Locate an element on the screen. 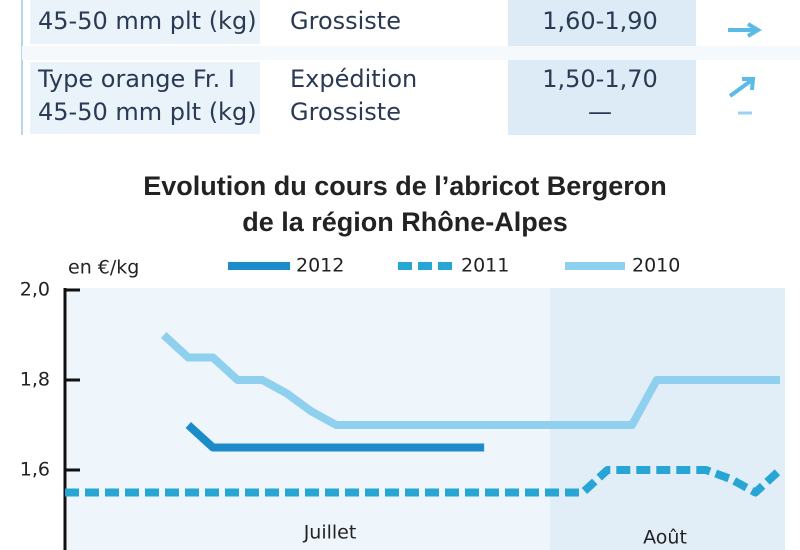 Image resolution: width=800 pixels, height=550 pixels. y-label: en €/kg is located at coordinates (103, 268).